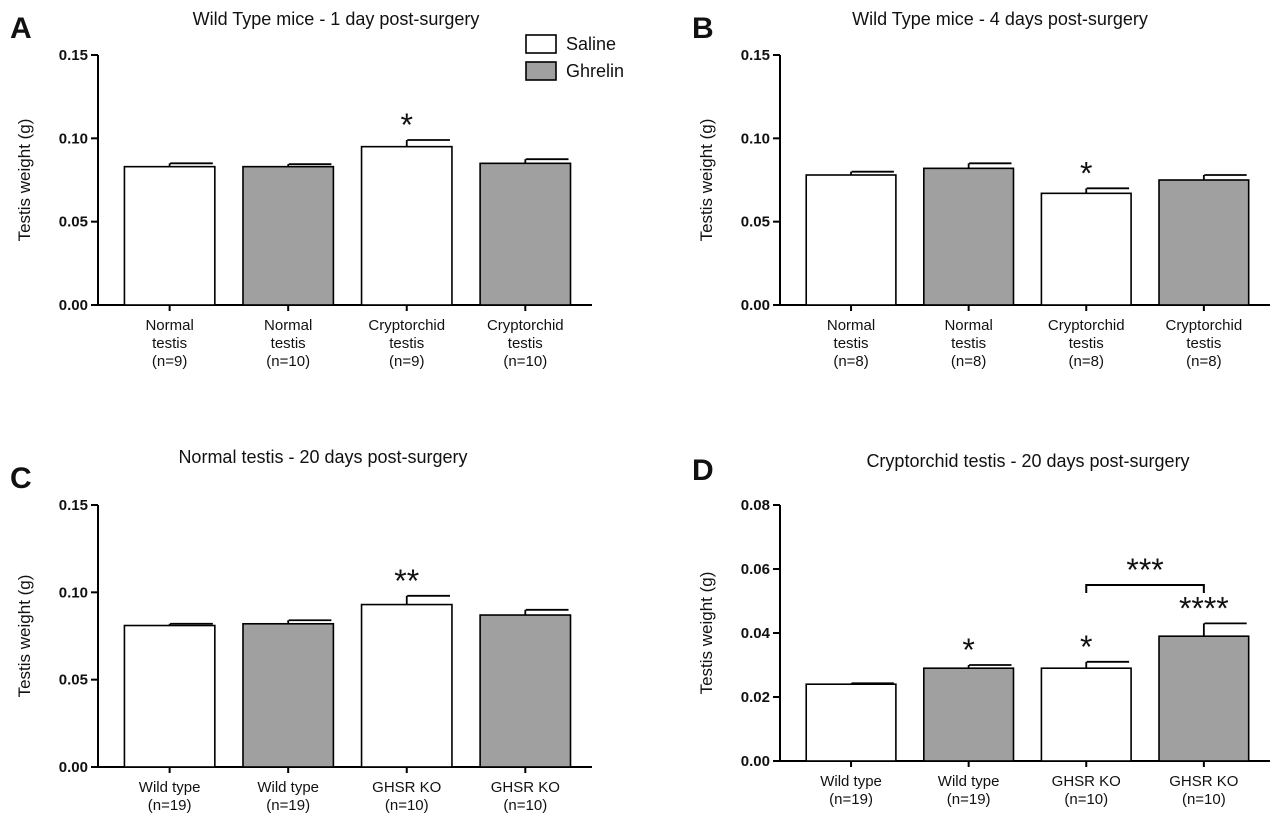 The image size is (1280, 816). I want to click on legend-swatch-saline, so click(541, 44).